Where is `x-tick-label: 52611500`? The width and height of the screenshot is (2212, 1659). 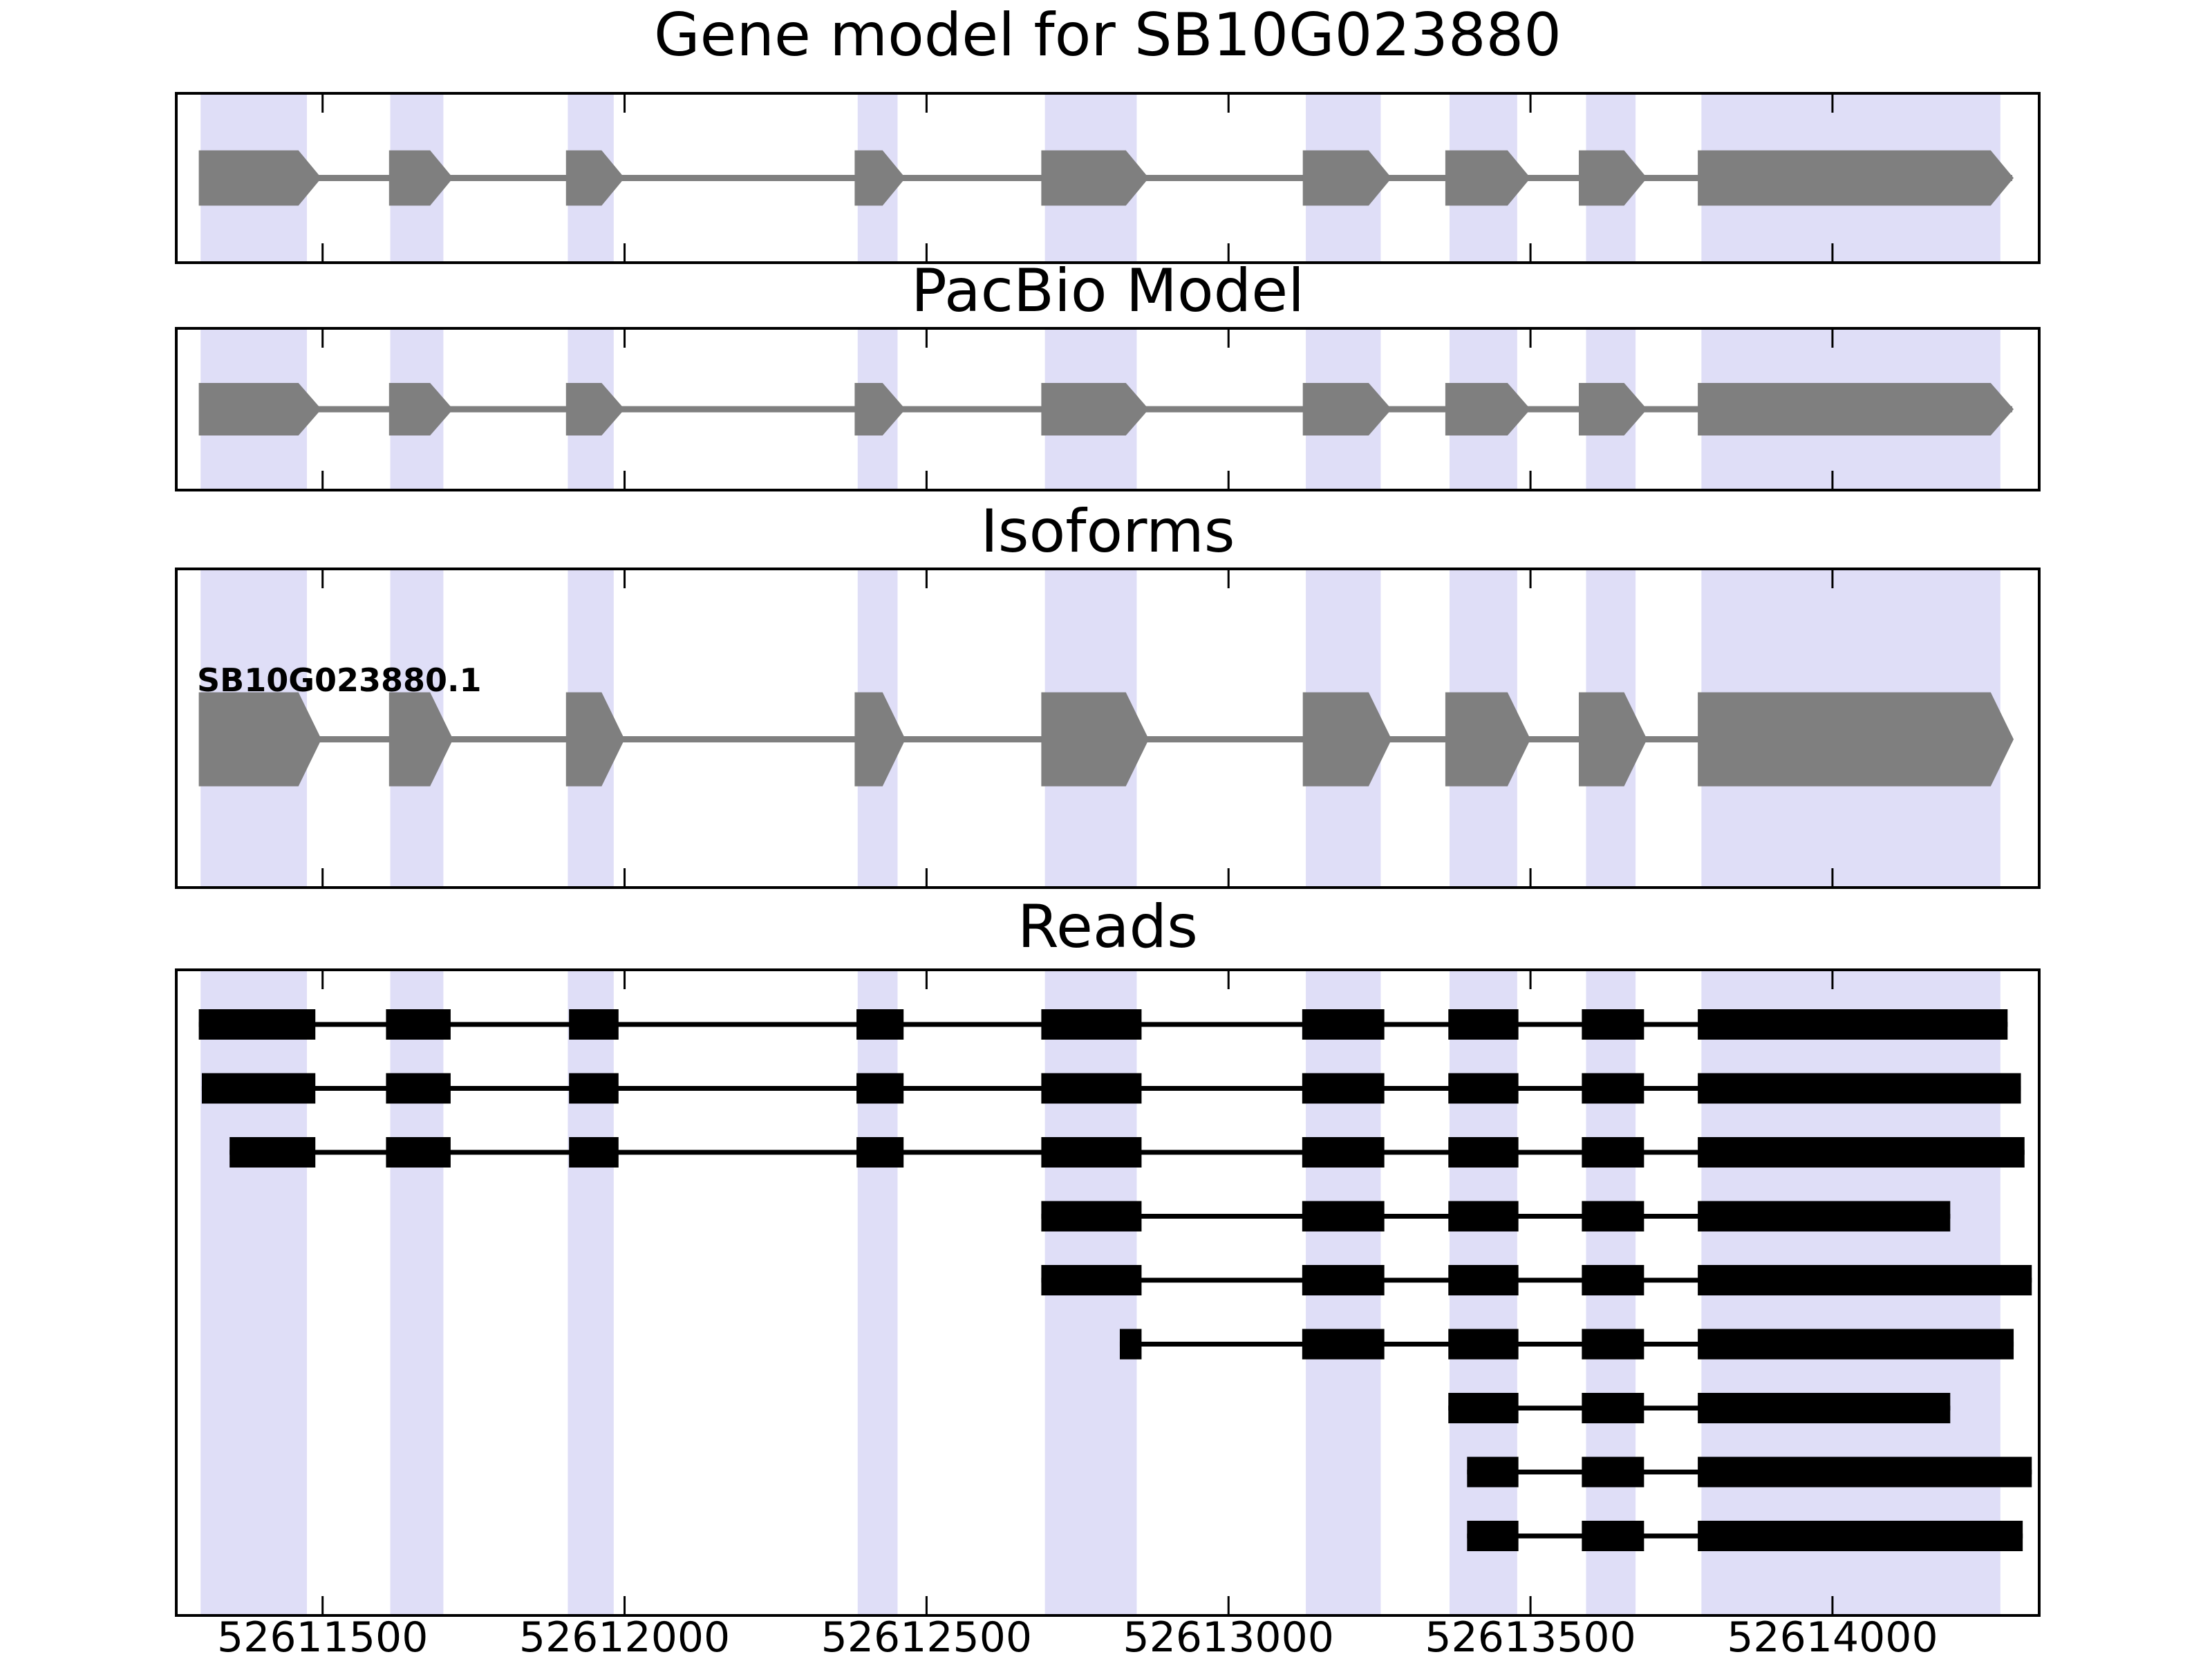 x-tick-label: 52611500 is located at coordinates (322, 1636).